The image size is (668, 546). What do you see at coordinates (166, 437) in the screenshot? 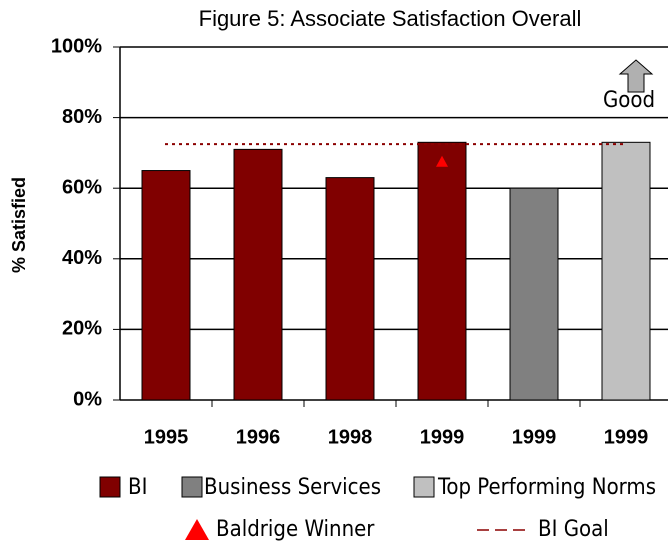
I see `x-tick-label: 1995` at bounding box center [166, 437].